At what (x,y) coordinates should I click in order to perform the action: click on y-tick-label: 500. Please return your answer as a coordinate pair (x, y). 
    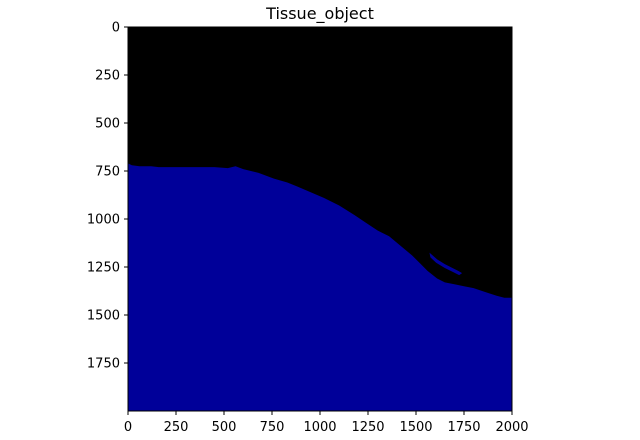
    Looking at the image, I should click on (107, 124).